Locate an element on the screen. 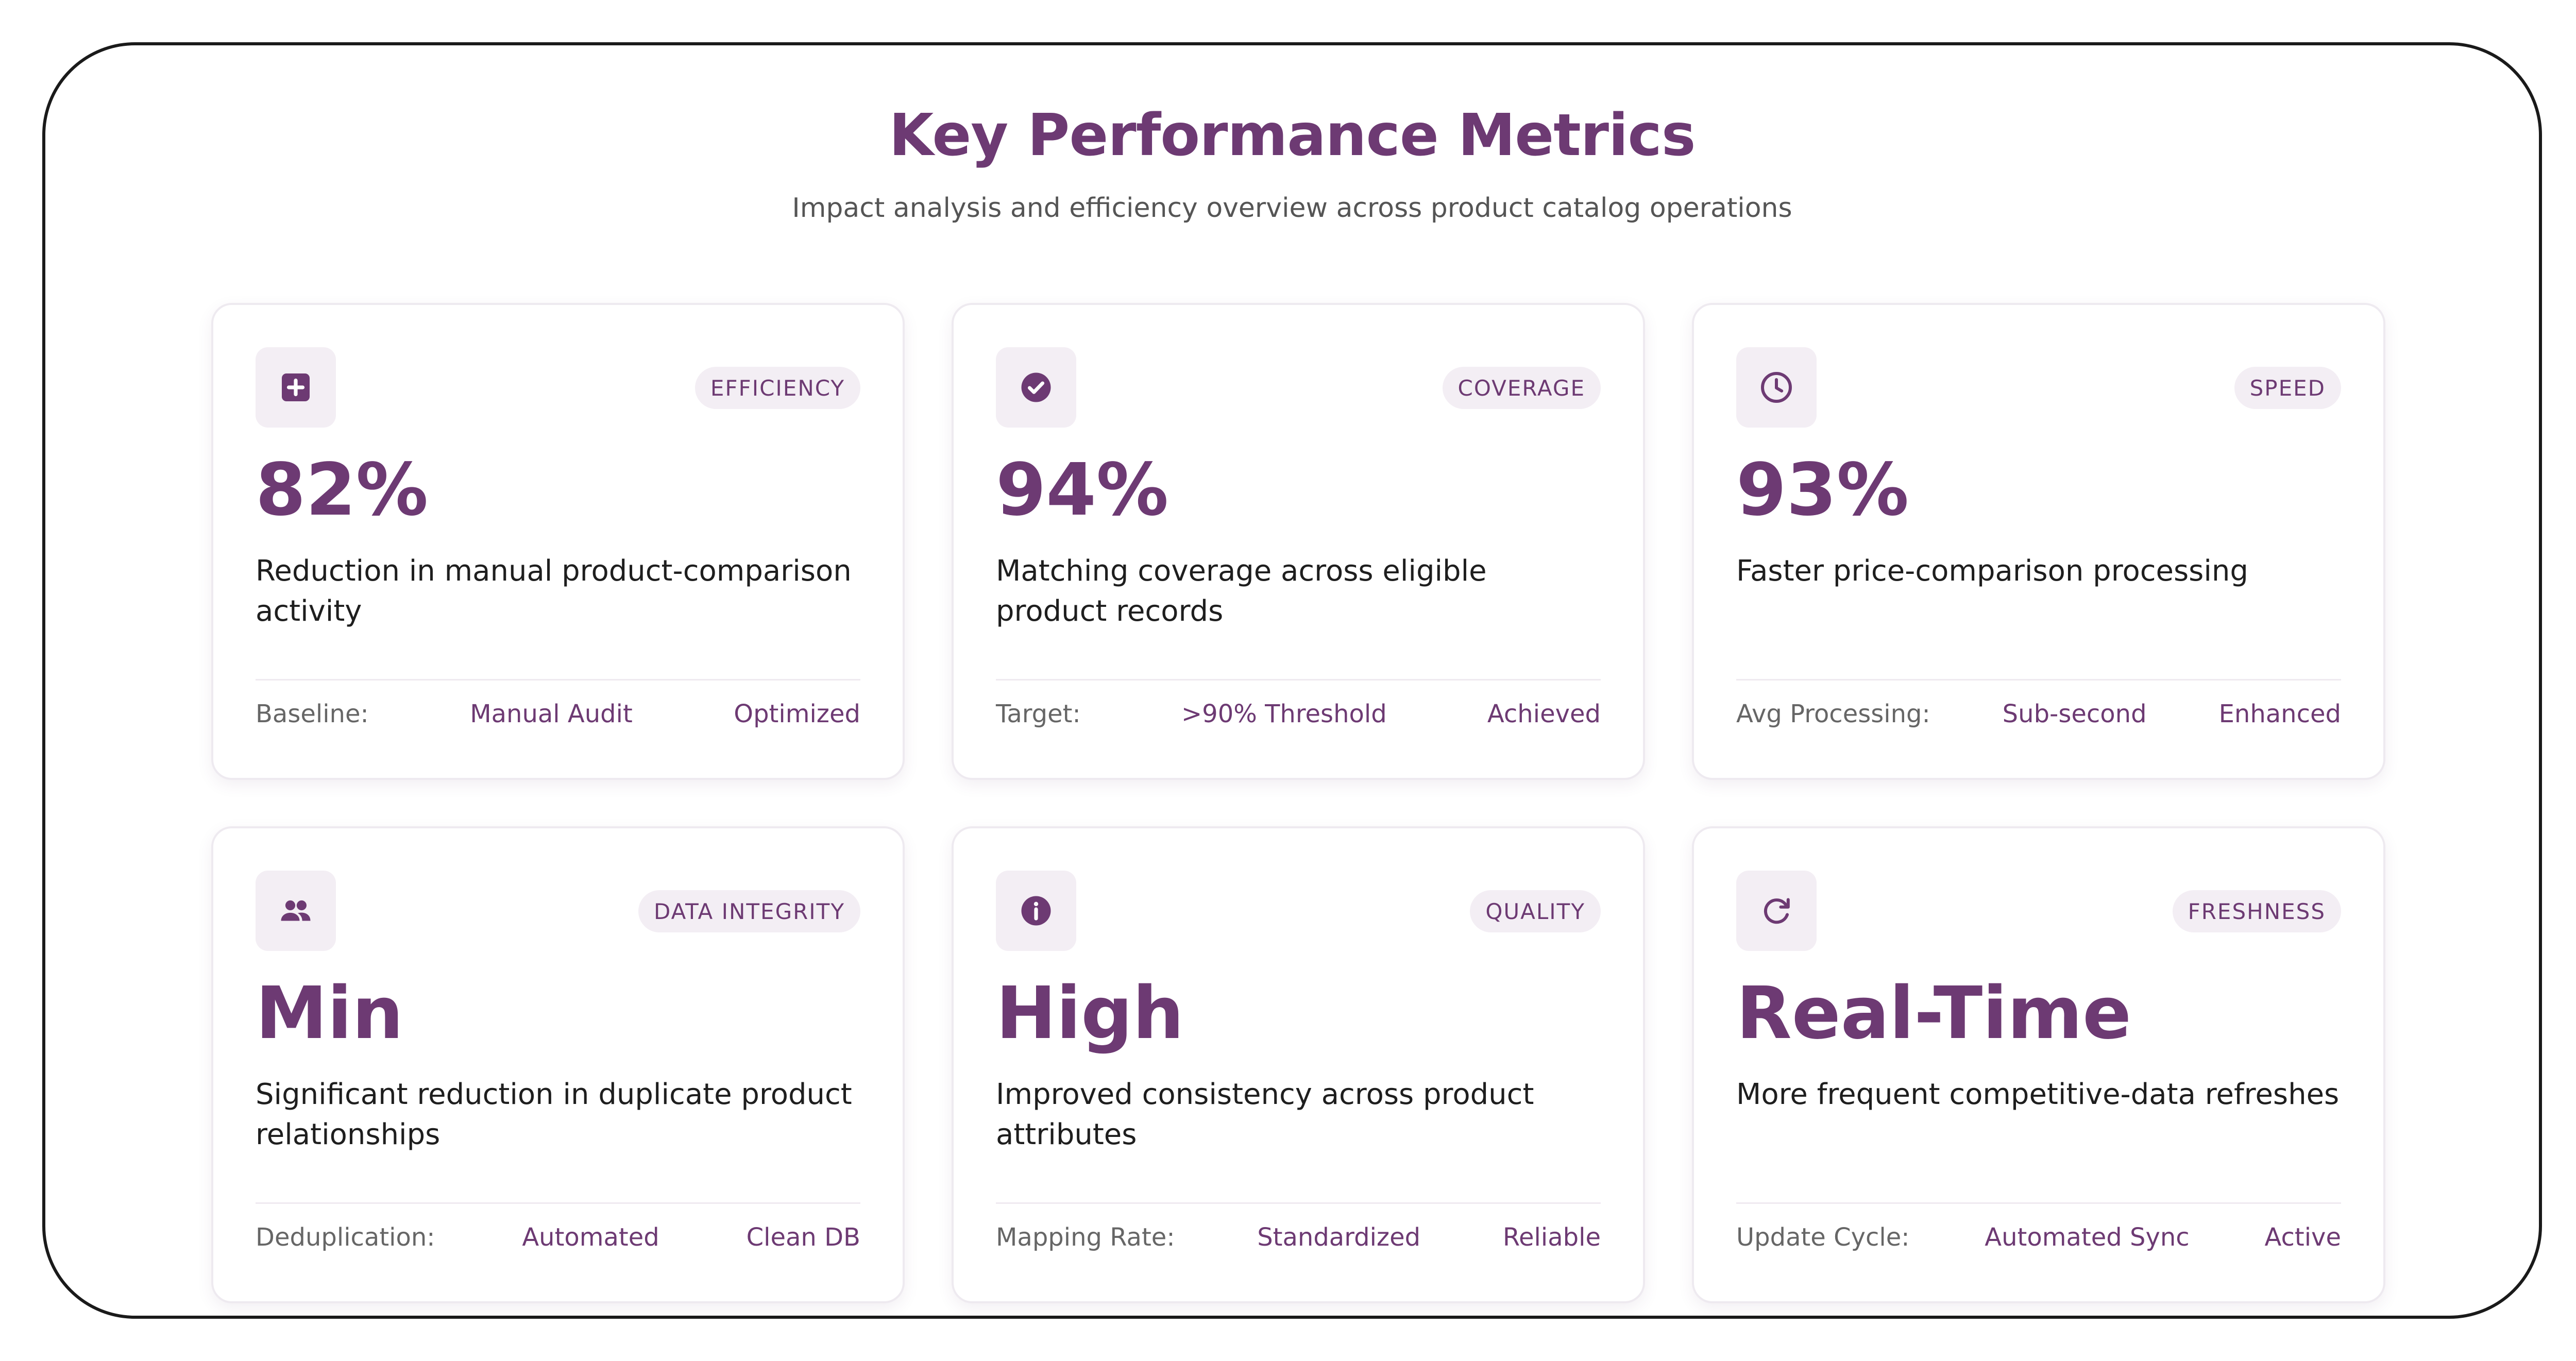 This screenshot has height=1361, width=2576. metric-value: Min is located at coordinates (329, 1014).